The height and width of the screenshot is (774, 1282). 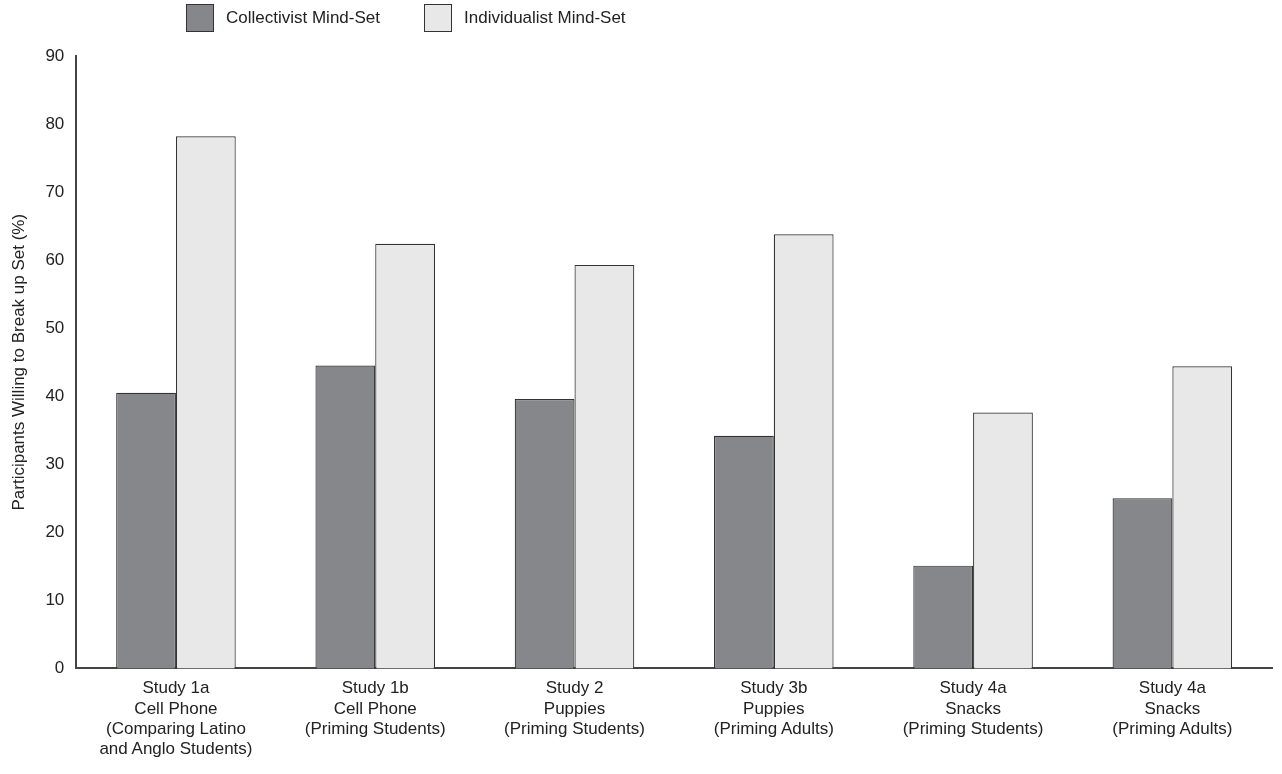 I want to click on y-tick-label: 40, so click(x=55, y=395).